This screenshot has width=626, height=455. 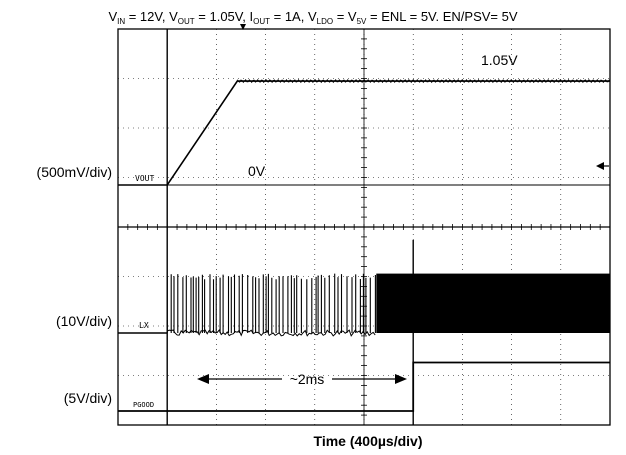 What do you see at coordinates (493, 303) in the screenshot?
I see `lx-continuous-switching` at bounding box center [493, 303].